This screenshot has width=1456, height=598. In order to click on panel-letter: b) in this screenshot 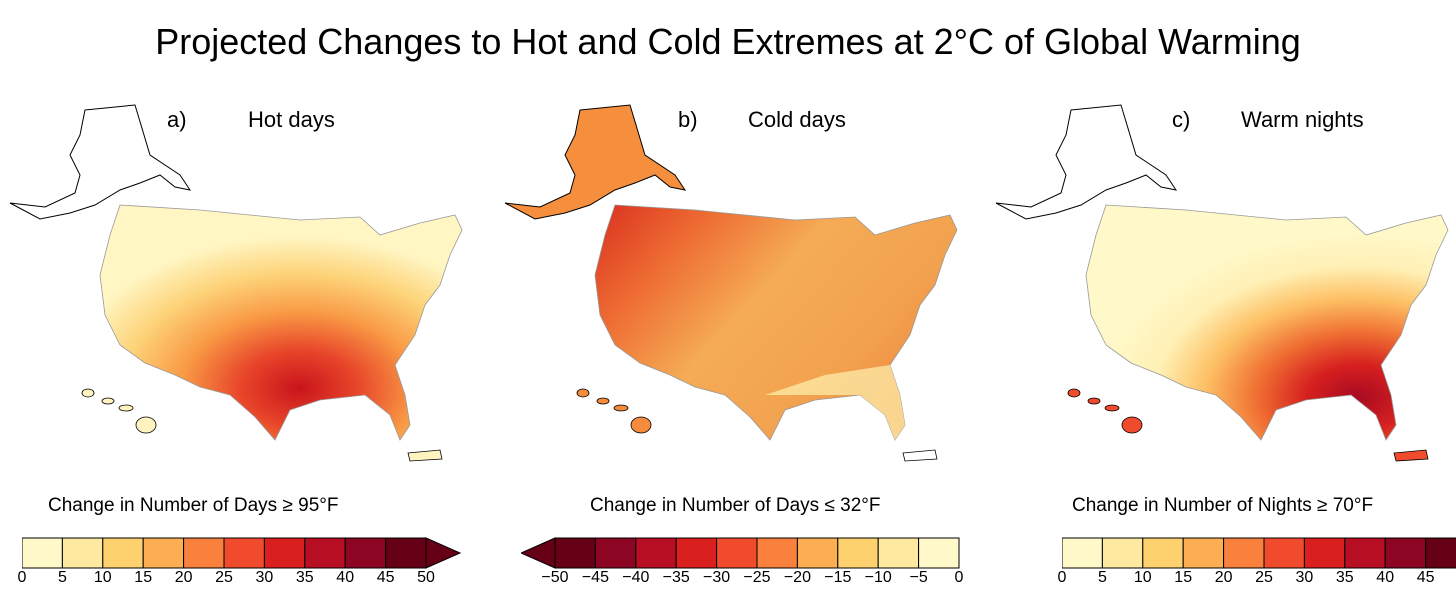, I will do `click(688, 119)`.